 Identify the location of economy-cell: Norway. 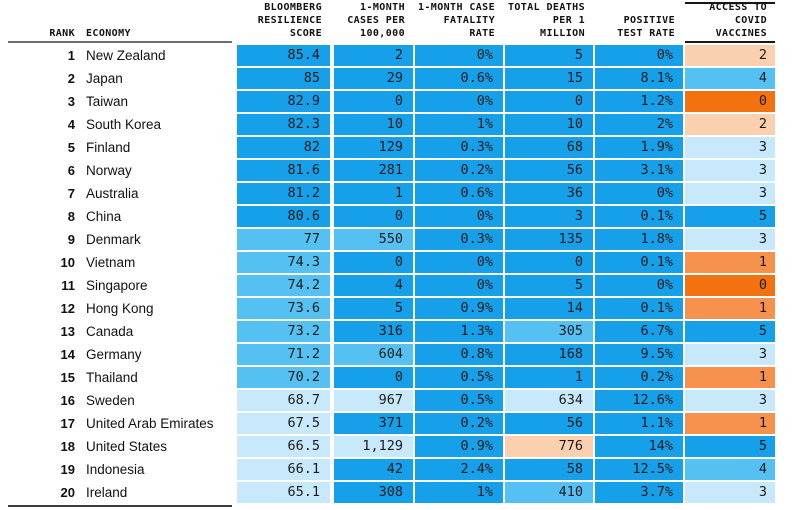
(109, 170).